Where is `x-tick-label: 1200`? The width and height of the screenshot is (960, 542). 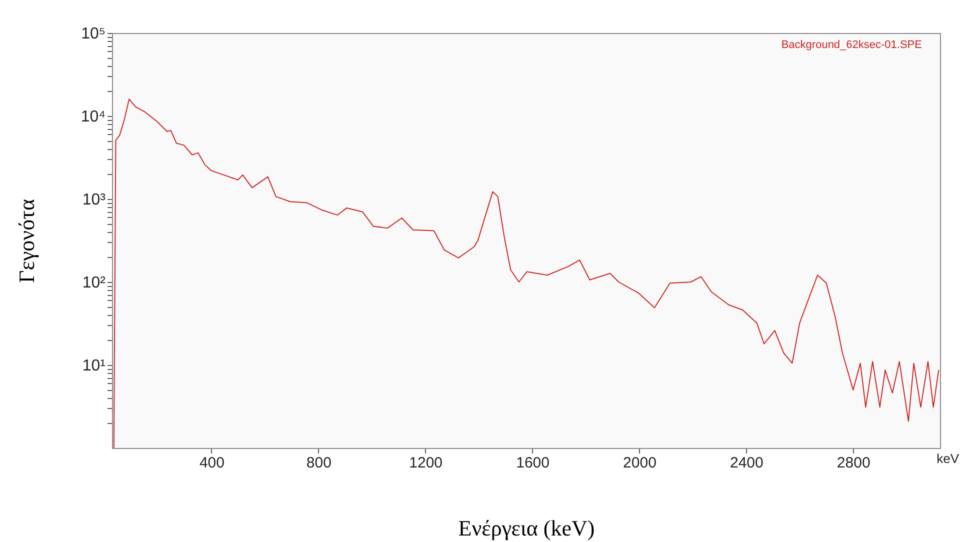
x-tick-label: 1200 is located at coordinates (426, 463).